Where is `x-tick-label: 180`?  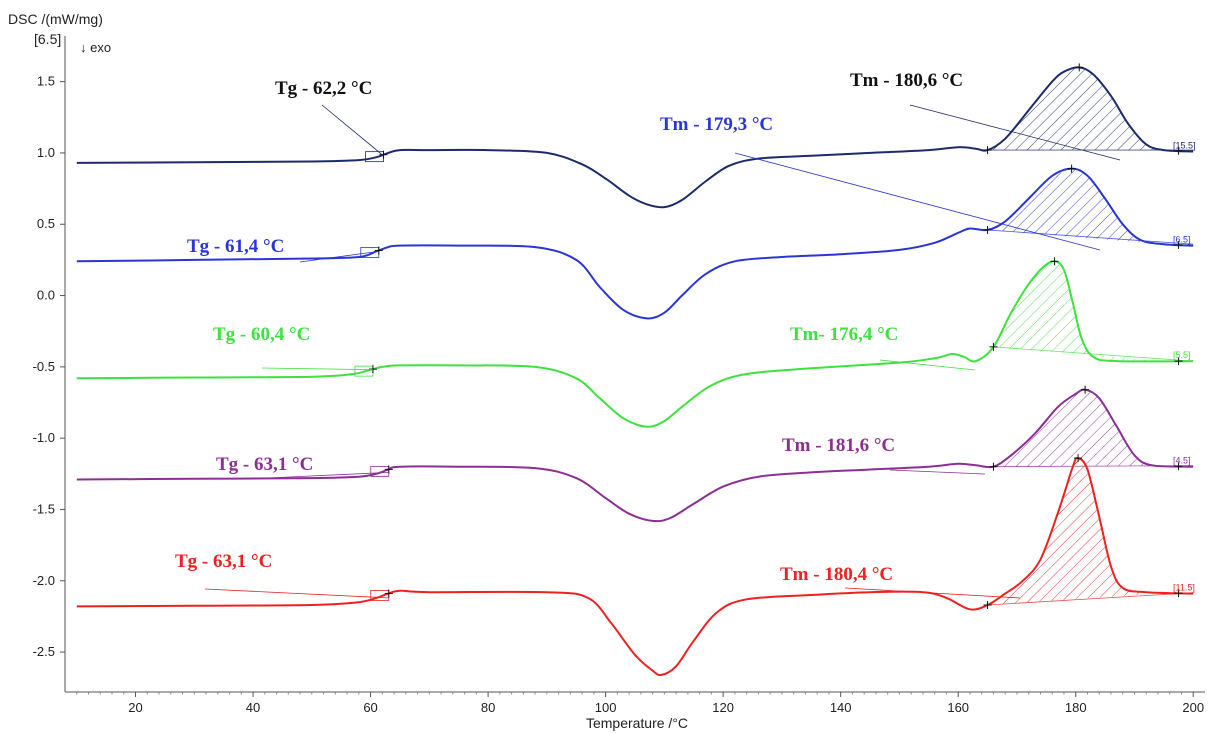
x-tick-label: 180 is located at coordinates (1076, 707).